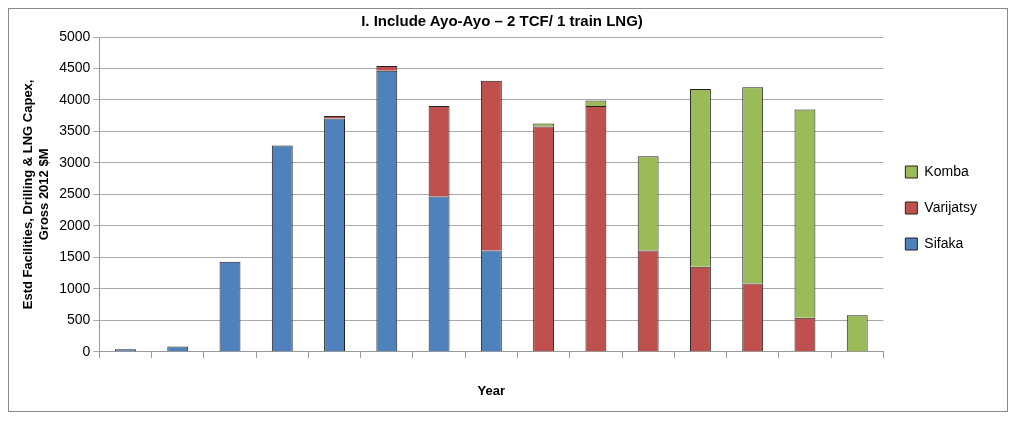 The image size is (1019, 424). What do you see at coordinates (951, 206) in the screenshot?
I see `legend-label: Varijatsy` at bounding box center [951, 206].